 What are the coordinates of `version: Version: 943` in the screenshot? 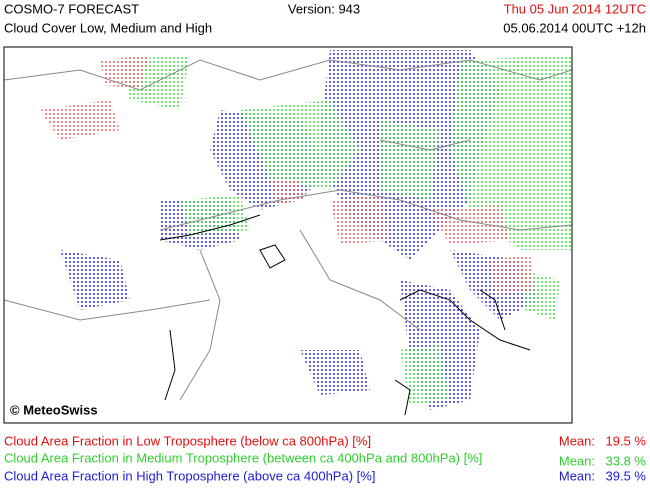 It's located at (324, 8).